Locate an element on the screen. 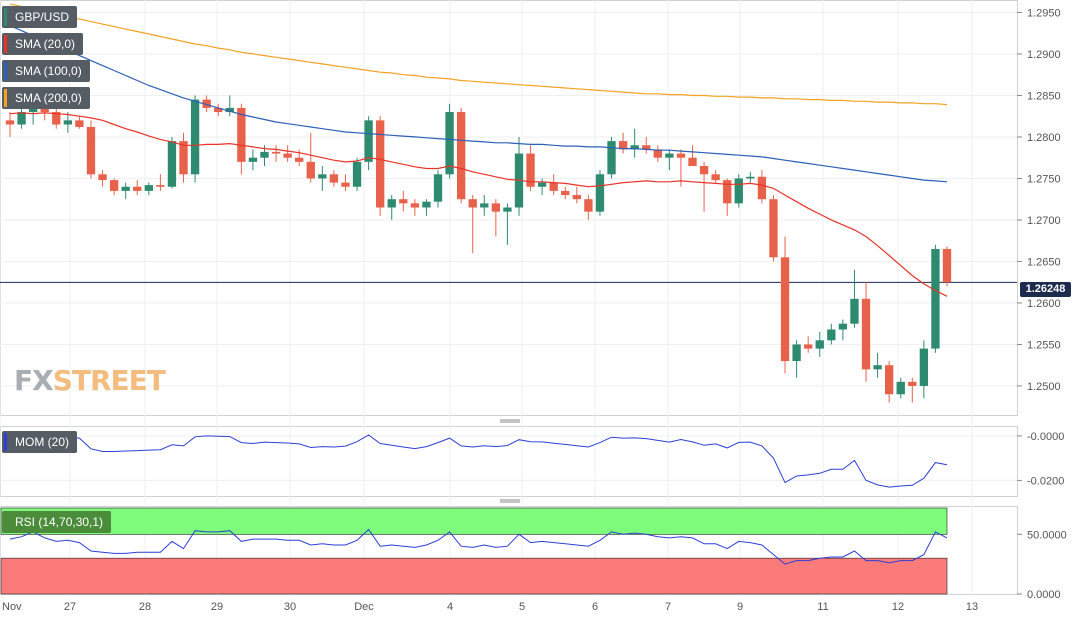 The image size is (1090, 620). resize-handle-rsi is located at coordinates (510, 501).